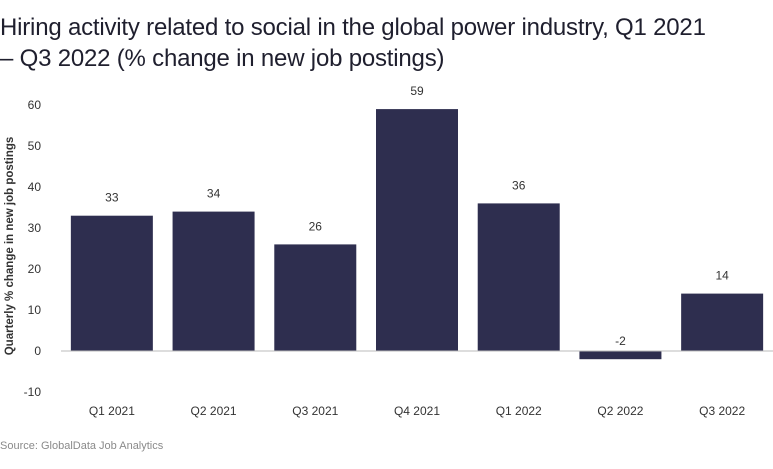  I want to click on category-label: Q3 2022, so click(722, 411).